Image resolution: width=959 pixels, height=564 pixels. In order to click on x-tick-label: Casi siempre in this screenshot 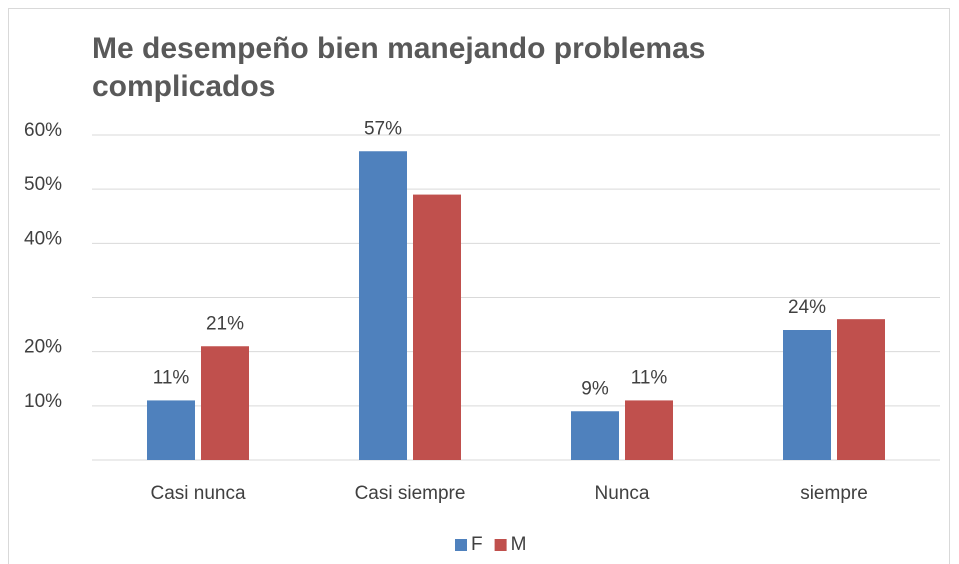, I will do `click(410, 493)`.